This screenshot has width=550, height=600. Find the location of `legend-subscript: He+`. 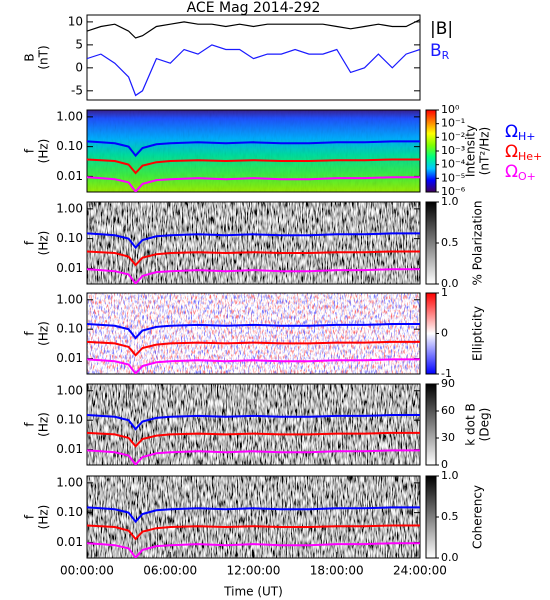

legend-subscript: He+ is located at coordinates (530, 156).